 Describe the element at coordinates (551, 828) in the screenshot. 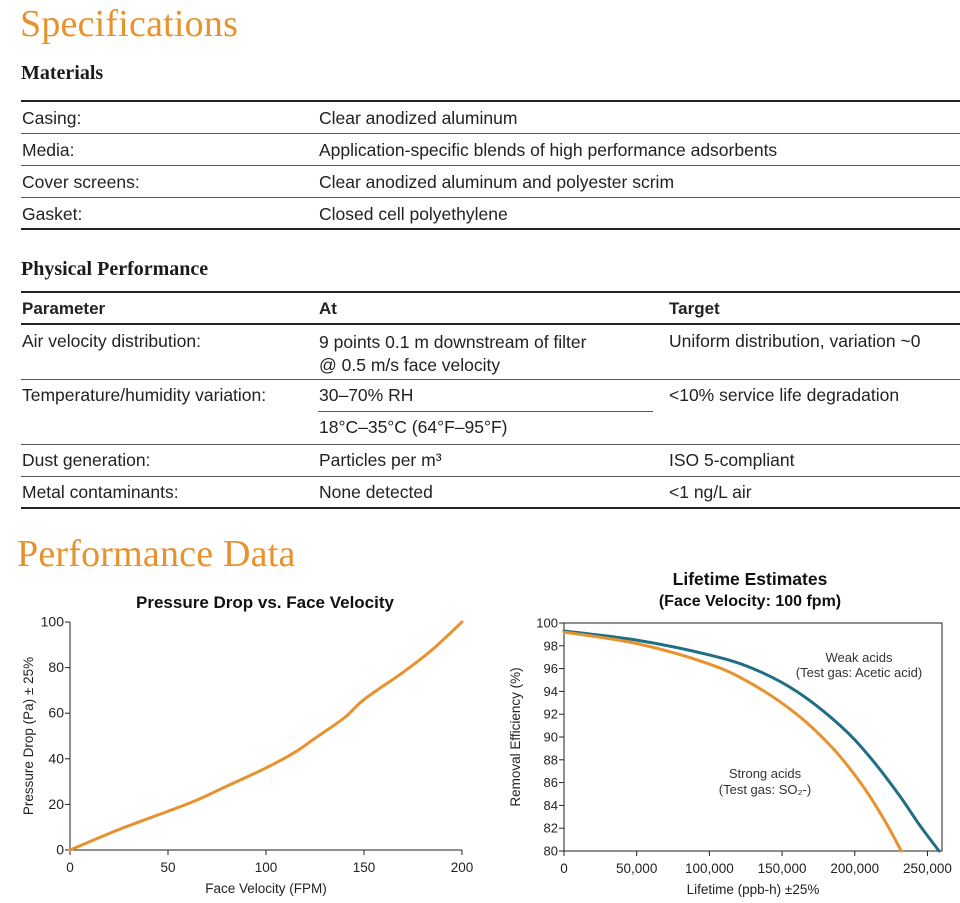

I see `y-tick-label: 82` at that location.